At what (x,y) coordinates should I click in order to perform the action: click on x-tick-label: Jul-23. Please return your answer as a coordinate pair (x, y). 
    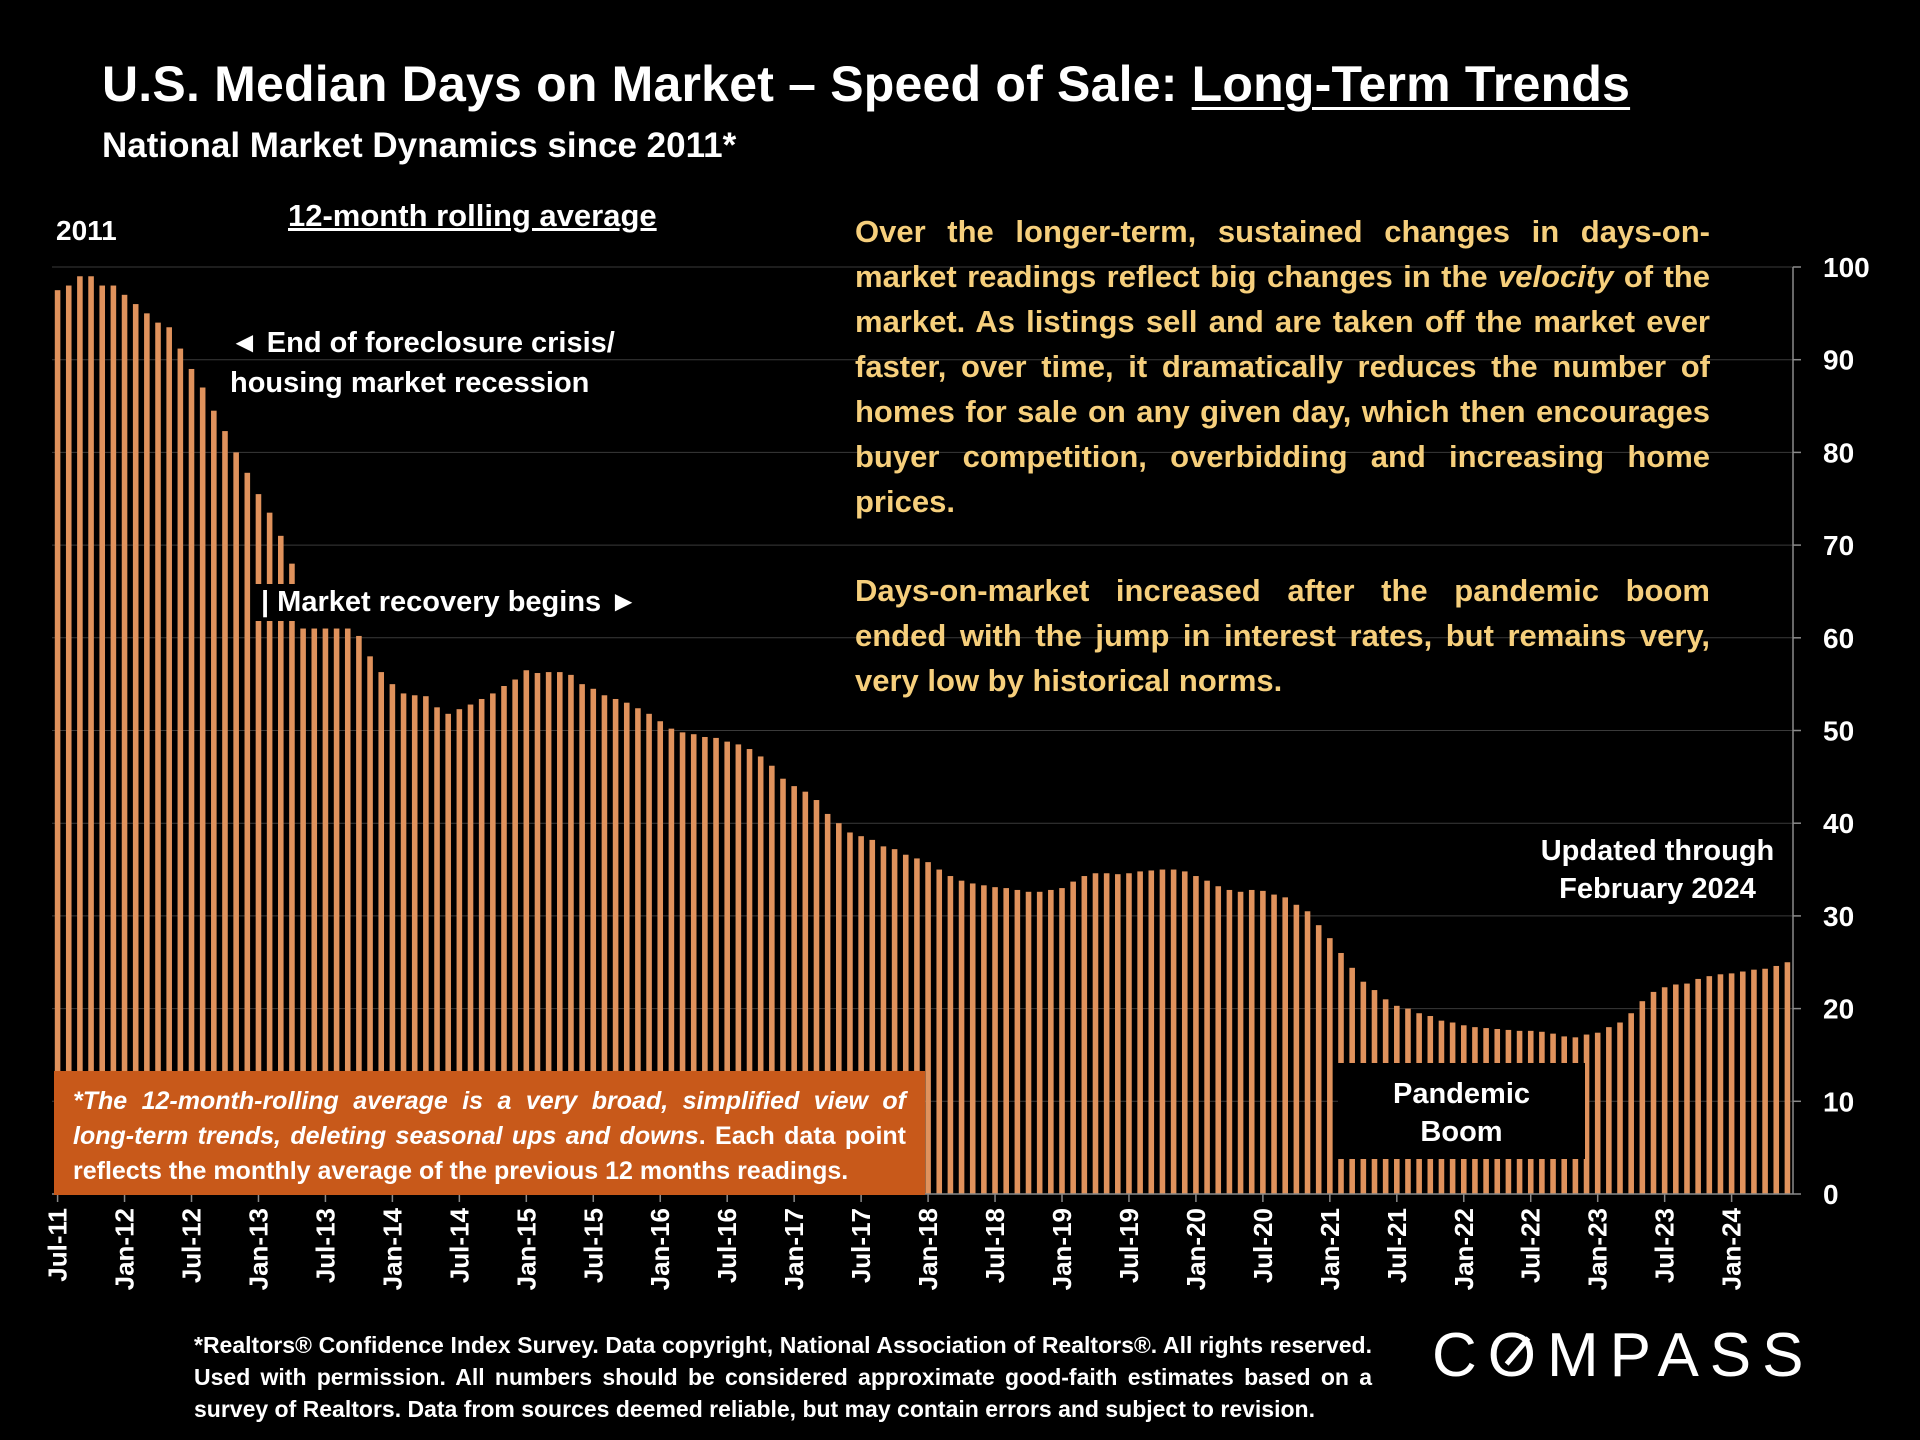
    Looking at the image, I should click on (1665, 1245).